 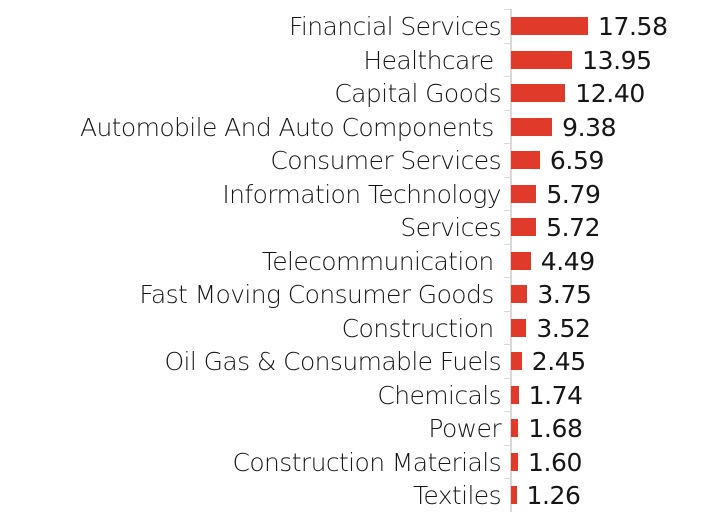 What do you see at coordinates (573, 227) in the screenshot?
I see `value-label: 5.72` at bounding box center [573, 227].